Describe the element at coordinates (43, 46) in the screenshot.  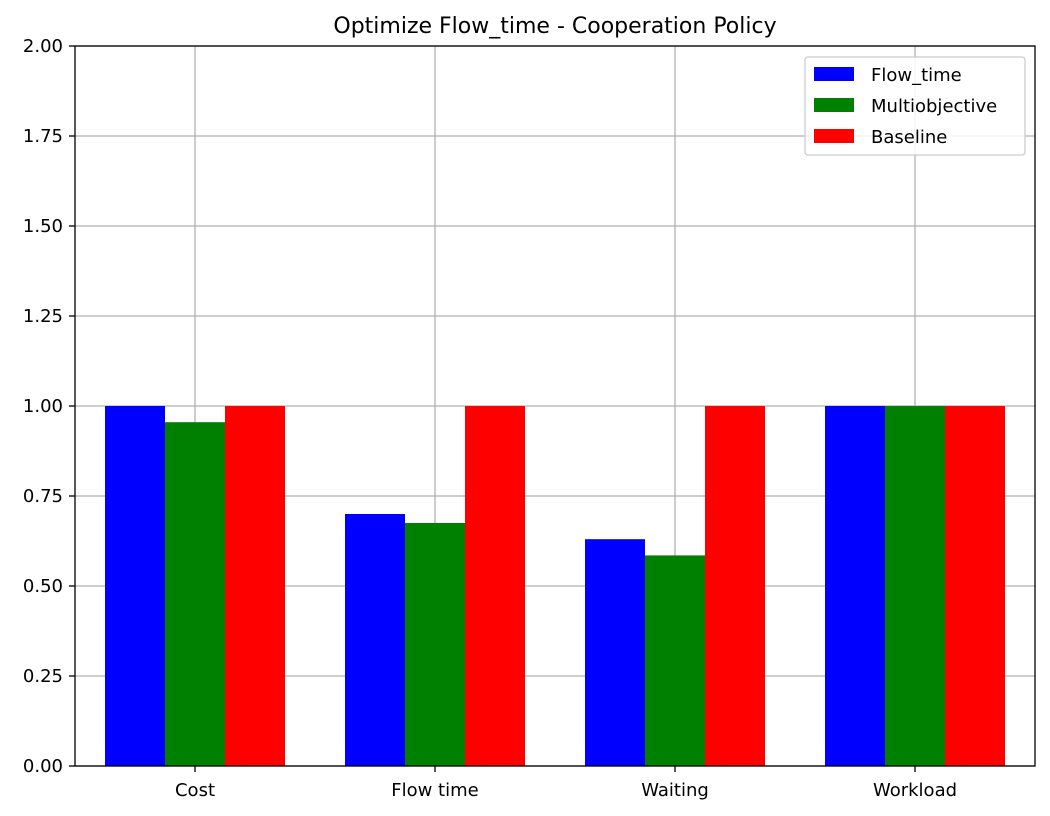
I see `y-tick-label: 2.00` at that location.